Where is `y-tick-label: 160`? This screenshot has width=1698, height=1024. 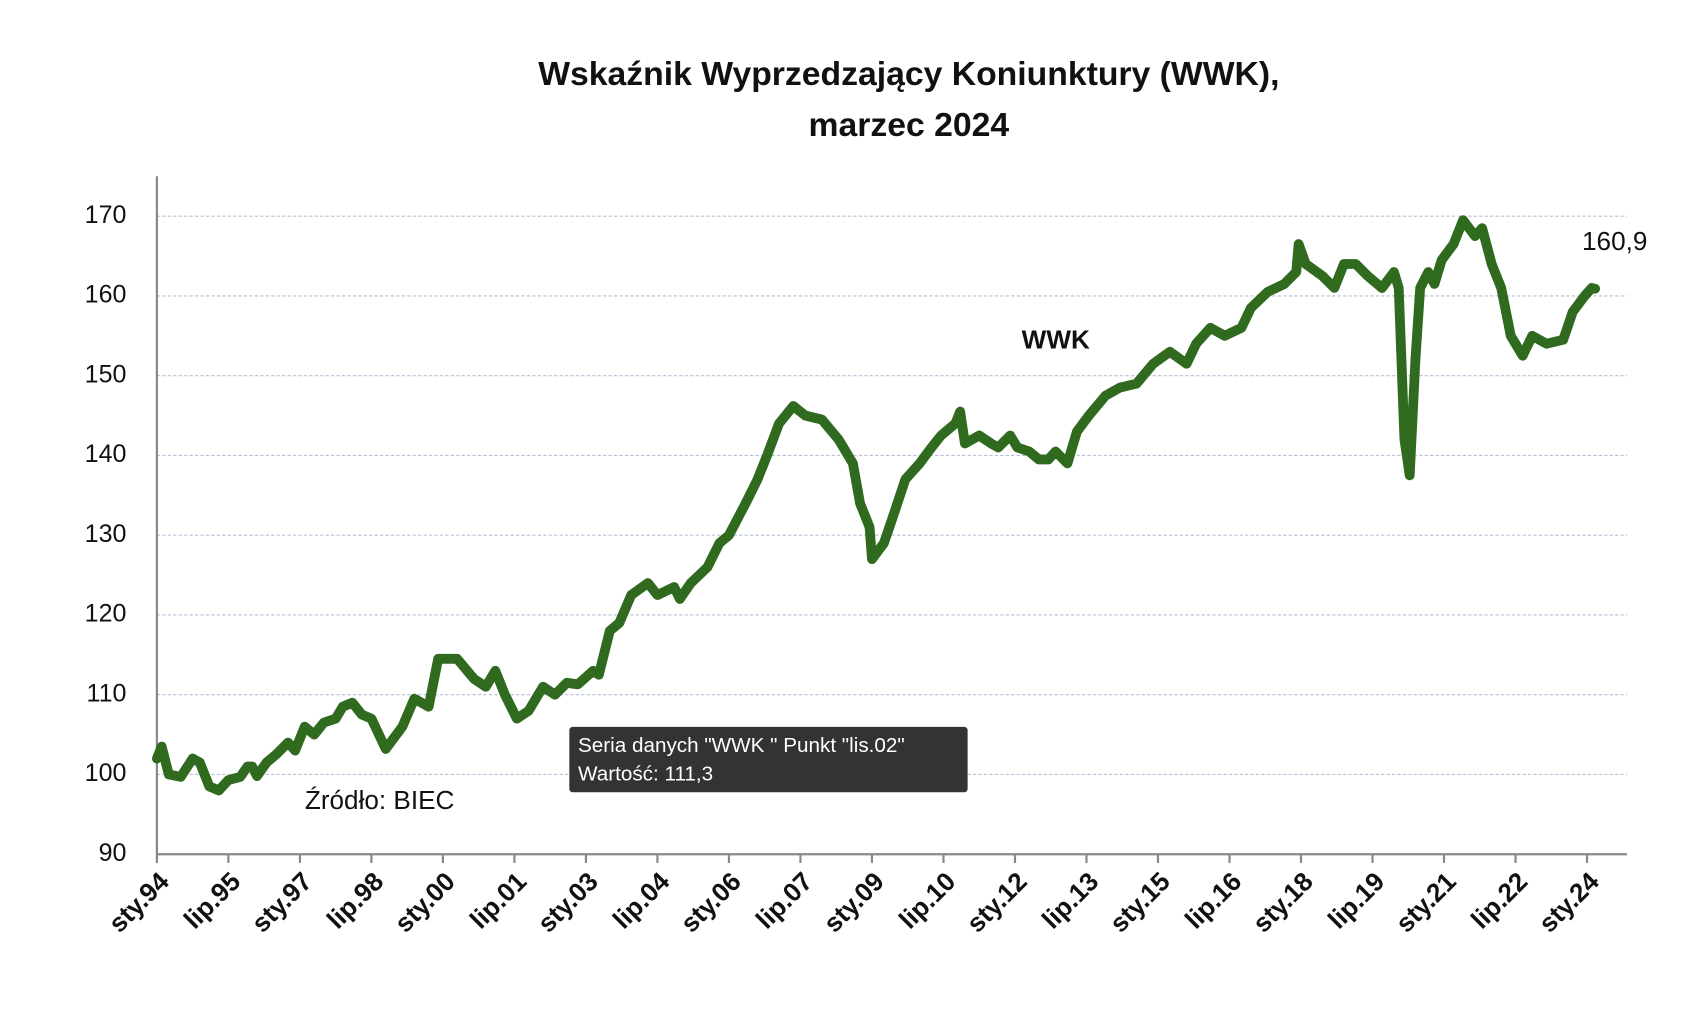
y-tick-label: 160 is located at coordinates (106, 295).